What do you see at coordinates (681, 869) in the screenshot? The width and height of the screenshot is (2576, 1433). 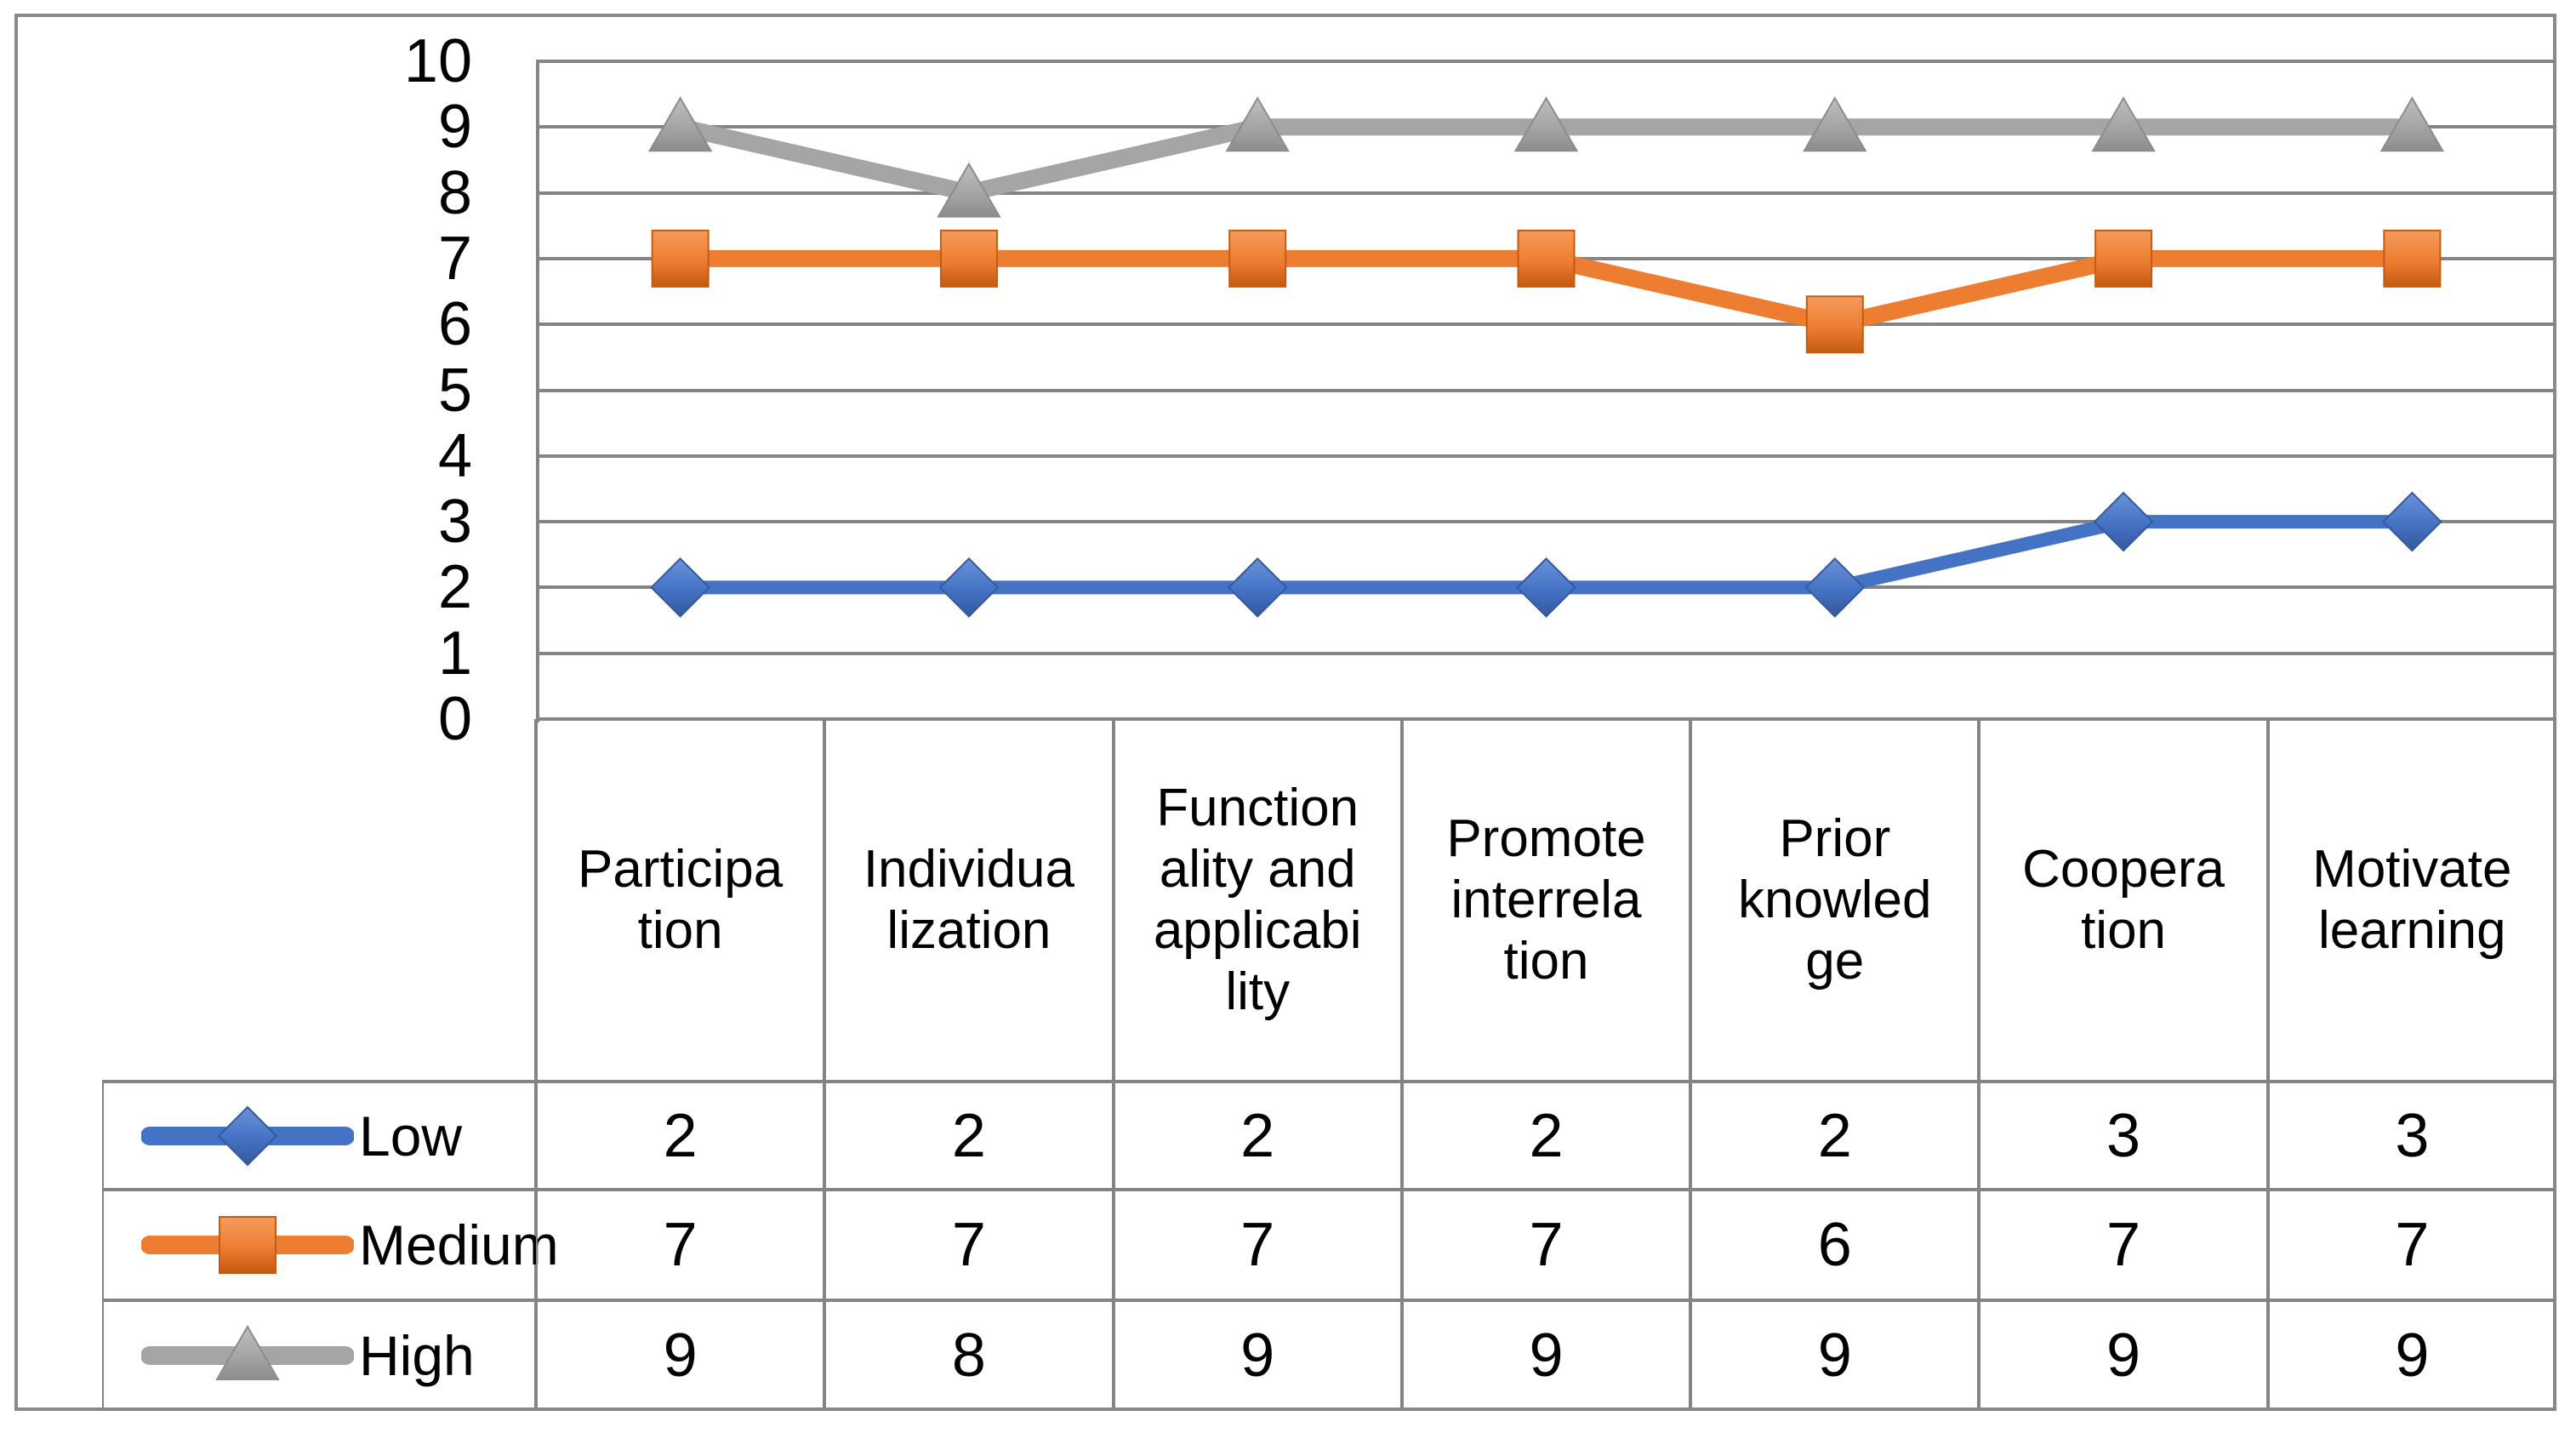 I see `category-label-line: Participa` at bounding box center [681, 869].